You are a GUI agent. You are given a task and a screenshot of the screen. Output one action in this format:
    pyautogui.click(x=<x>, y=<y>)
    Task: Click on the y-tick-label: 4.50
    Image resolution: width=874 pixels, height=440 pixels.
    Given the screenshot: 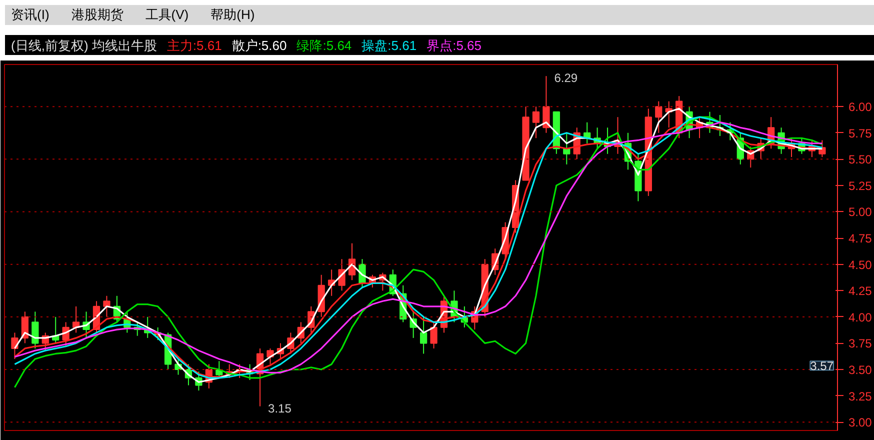 What is the action you would take?
    pyautogui.click(x=860, y=265)
    